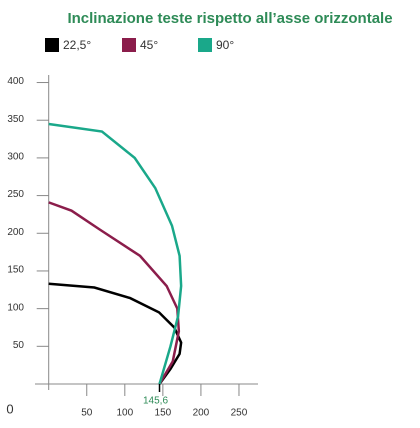 Image resolution: width=420 pixels, height=428 pixels. Describe the element at coordinates (15, 119) in the screenshot. I see `y-tick-label: 350` at that location.